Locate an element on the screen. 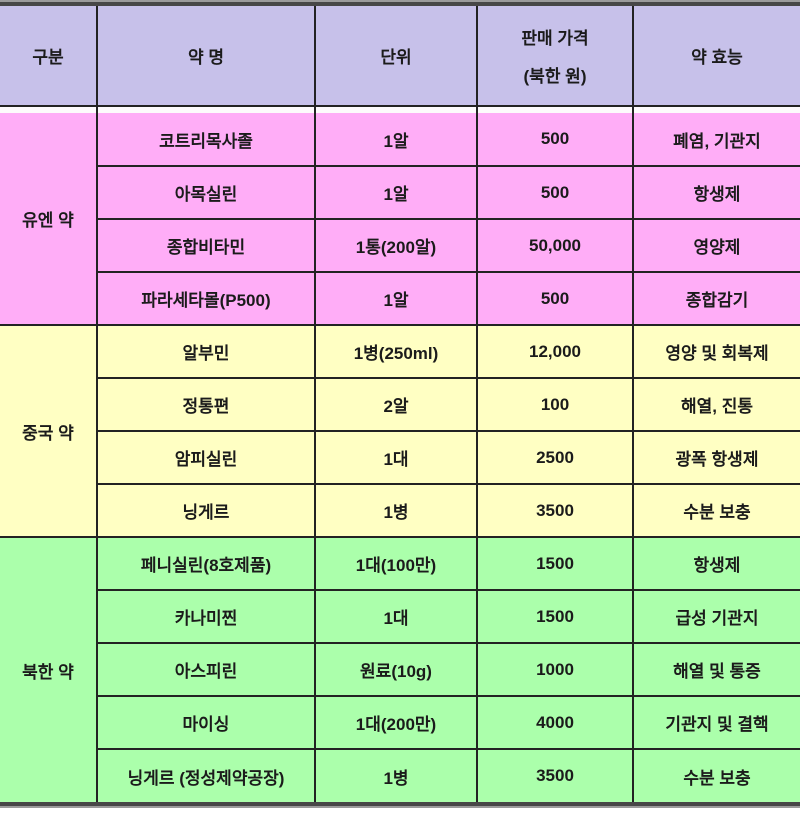 The image size is (800, 837). medicine-name-cell: 닝게르 (정성제약공장) is located at coordinates (205, 775).